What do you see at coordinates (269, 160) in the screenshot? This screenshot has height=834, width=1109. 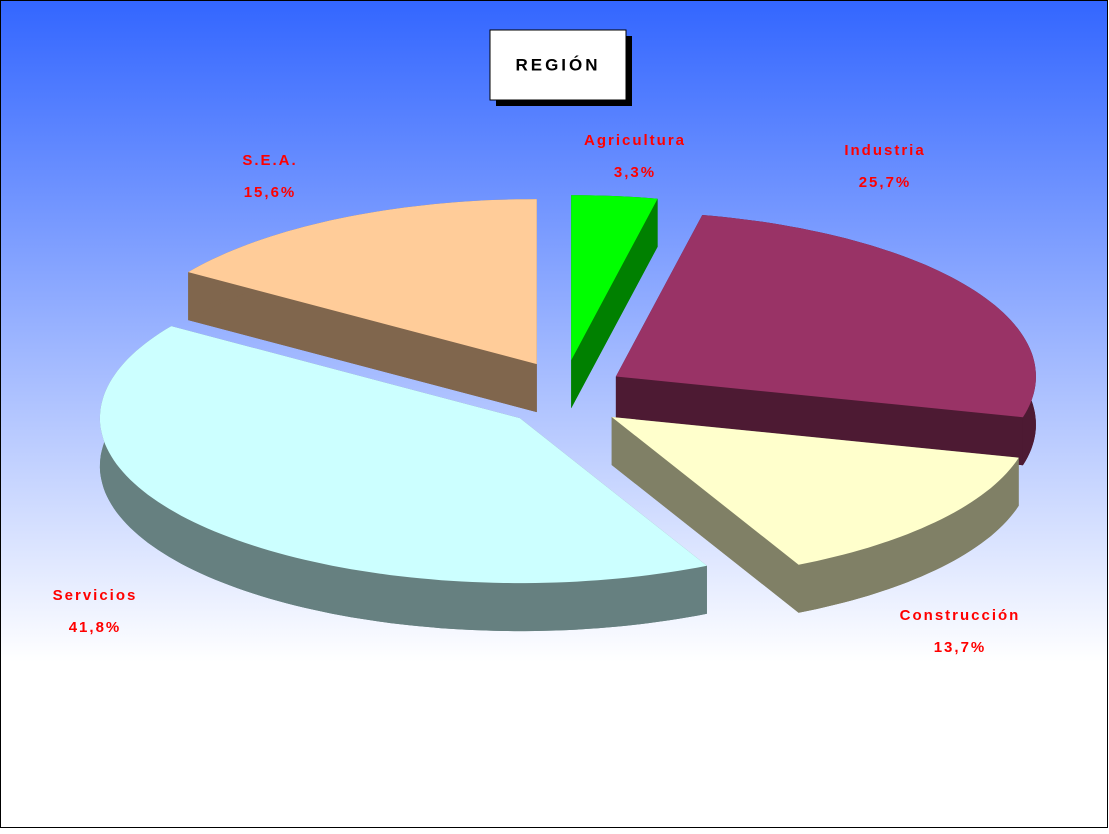 I see `slice-label: S.E.A.` at bounding box center [269, 160].